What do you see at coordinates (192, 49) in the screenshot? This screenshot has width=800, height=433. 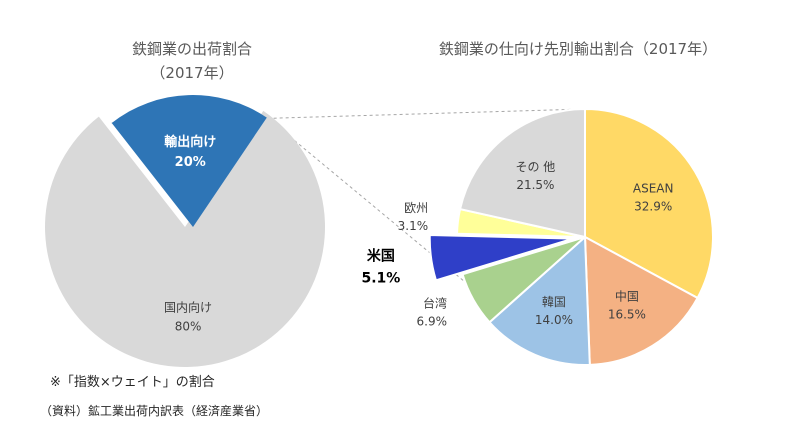 I see `left-chart-title: 鉄鋼業の出荷割合` at bounding box center [192, 49].